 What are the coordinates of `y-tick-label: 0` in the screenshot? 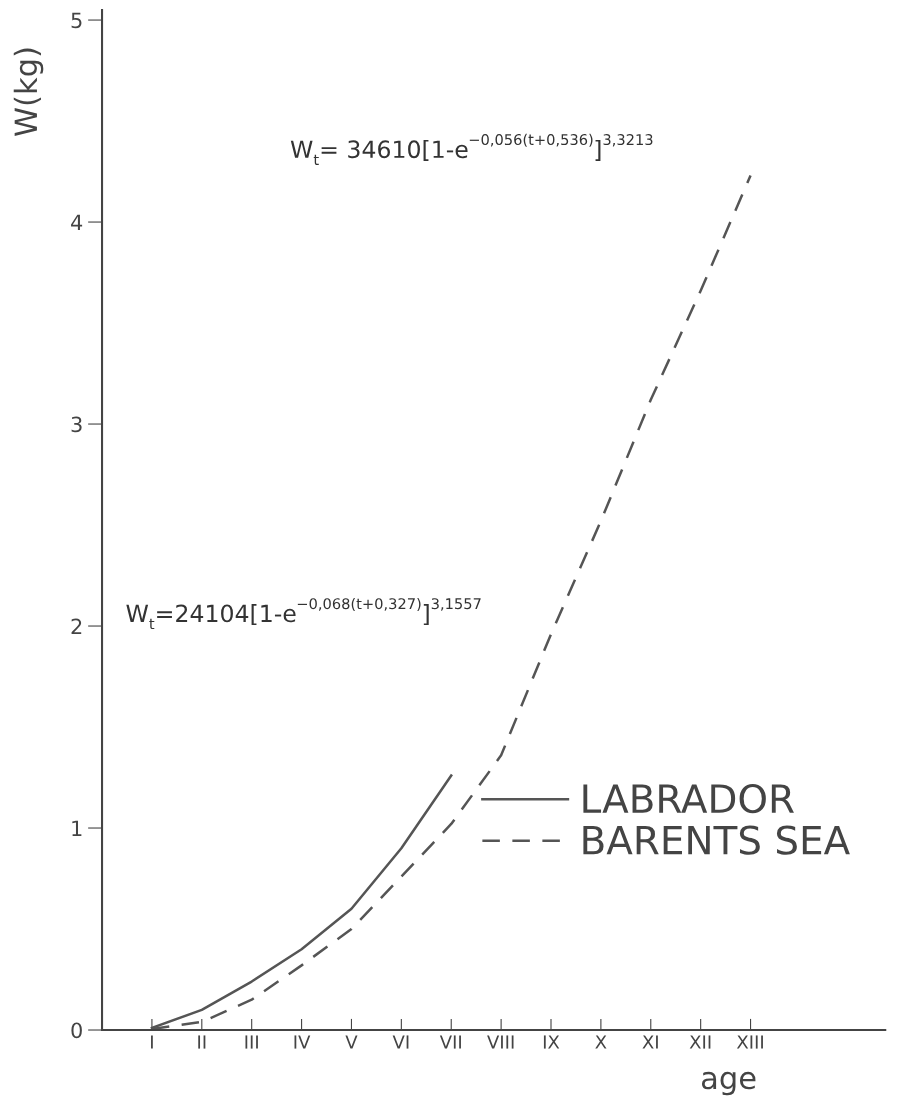 It's located at (76, 1030).